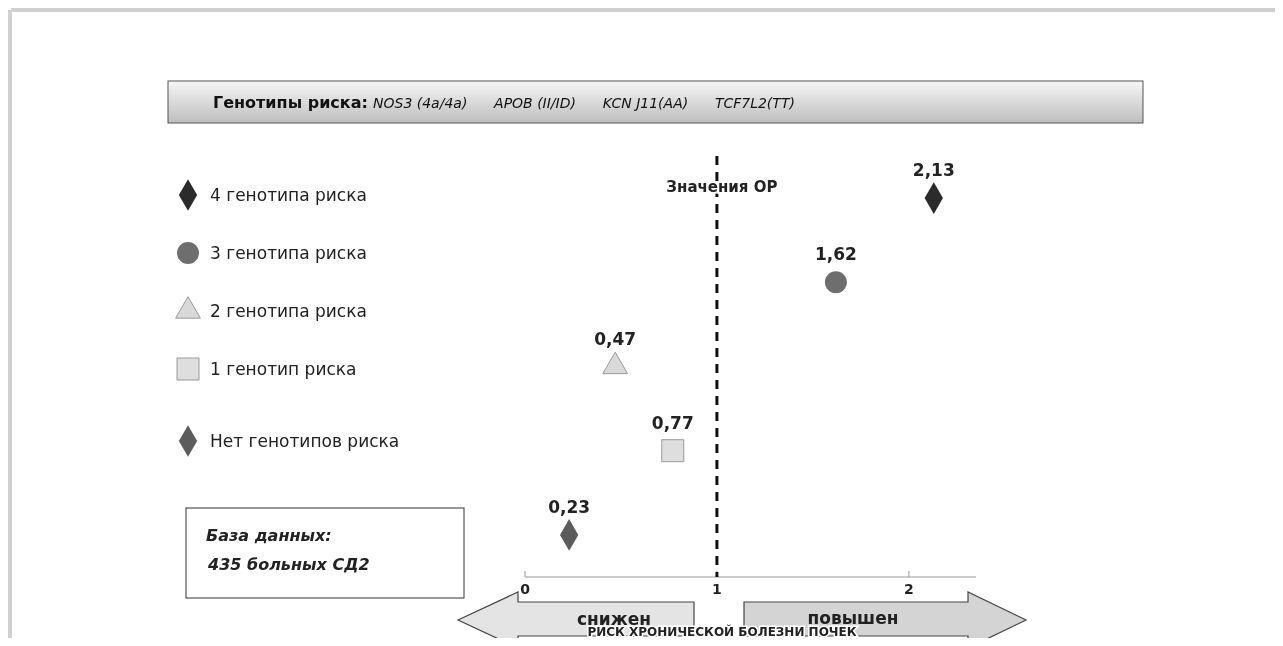 The height and width of the screenshot is (646, 1283). I want to click on data-label: 0,47, so click(615, 338).